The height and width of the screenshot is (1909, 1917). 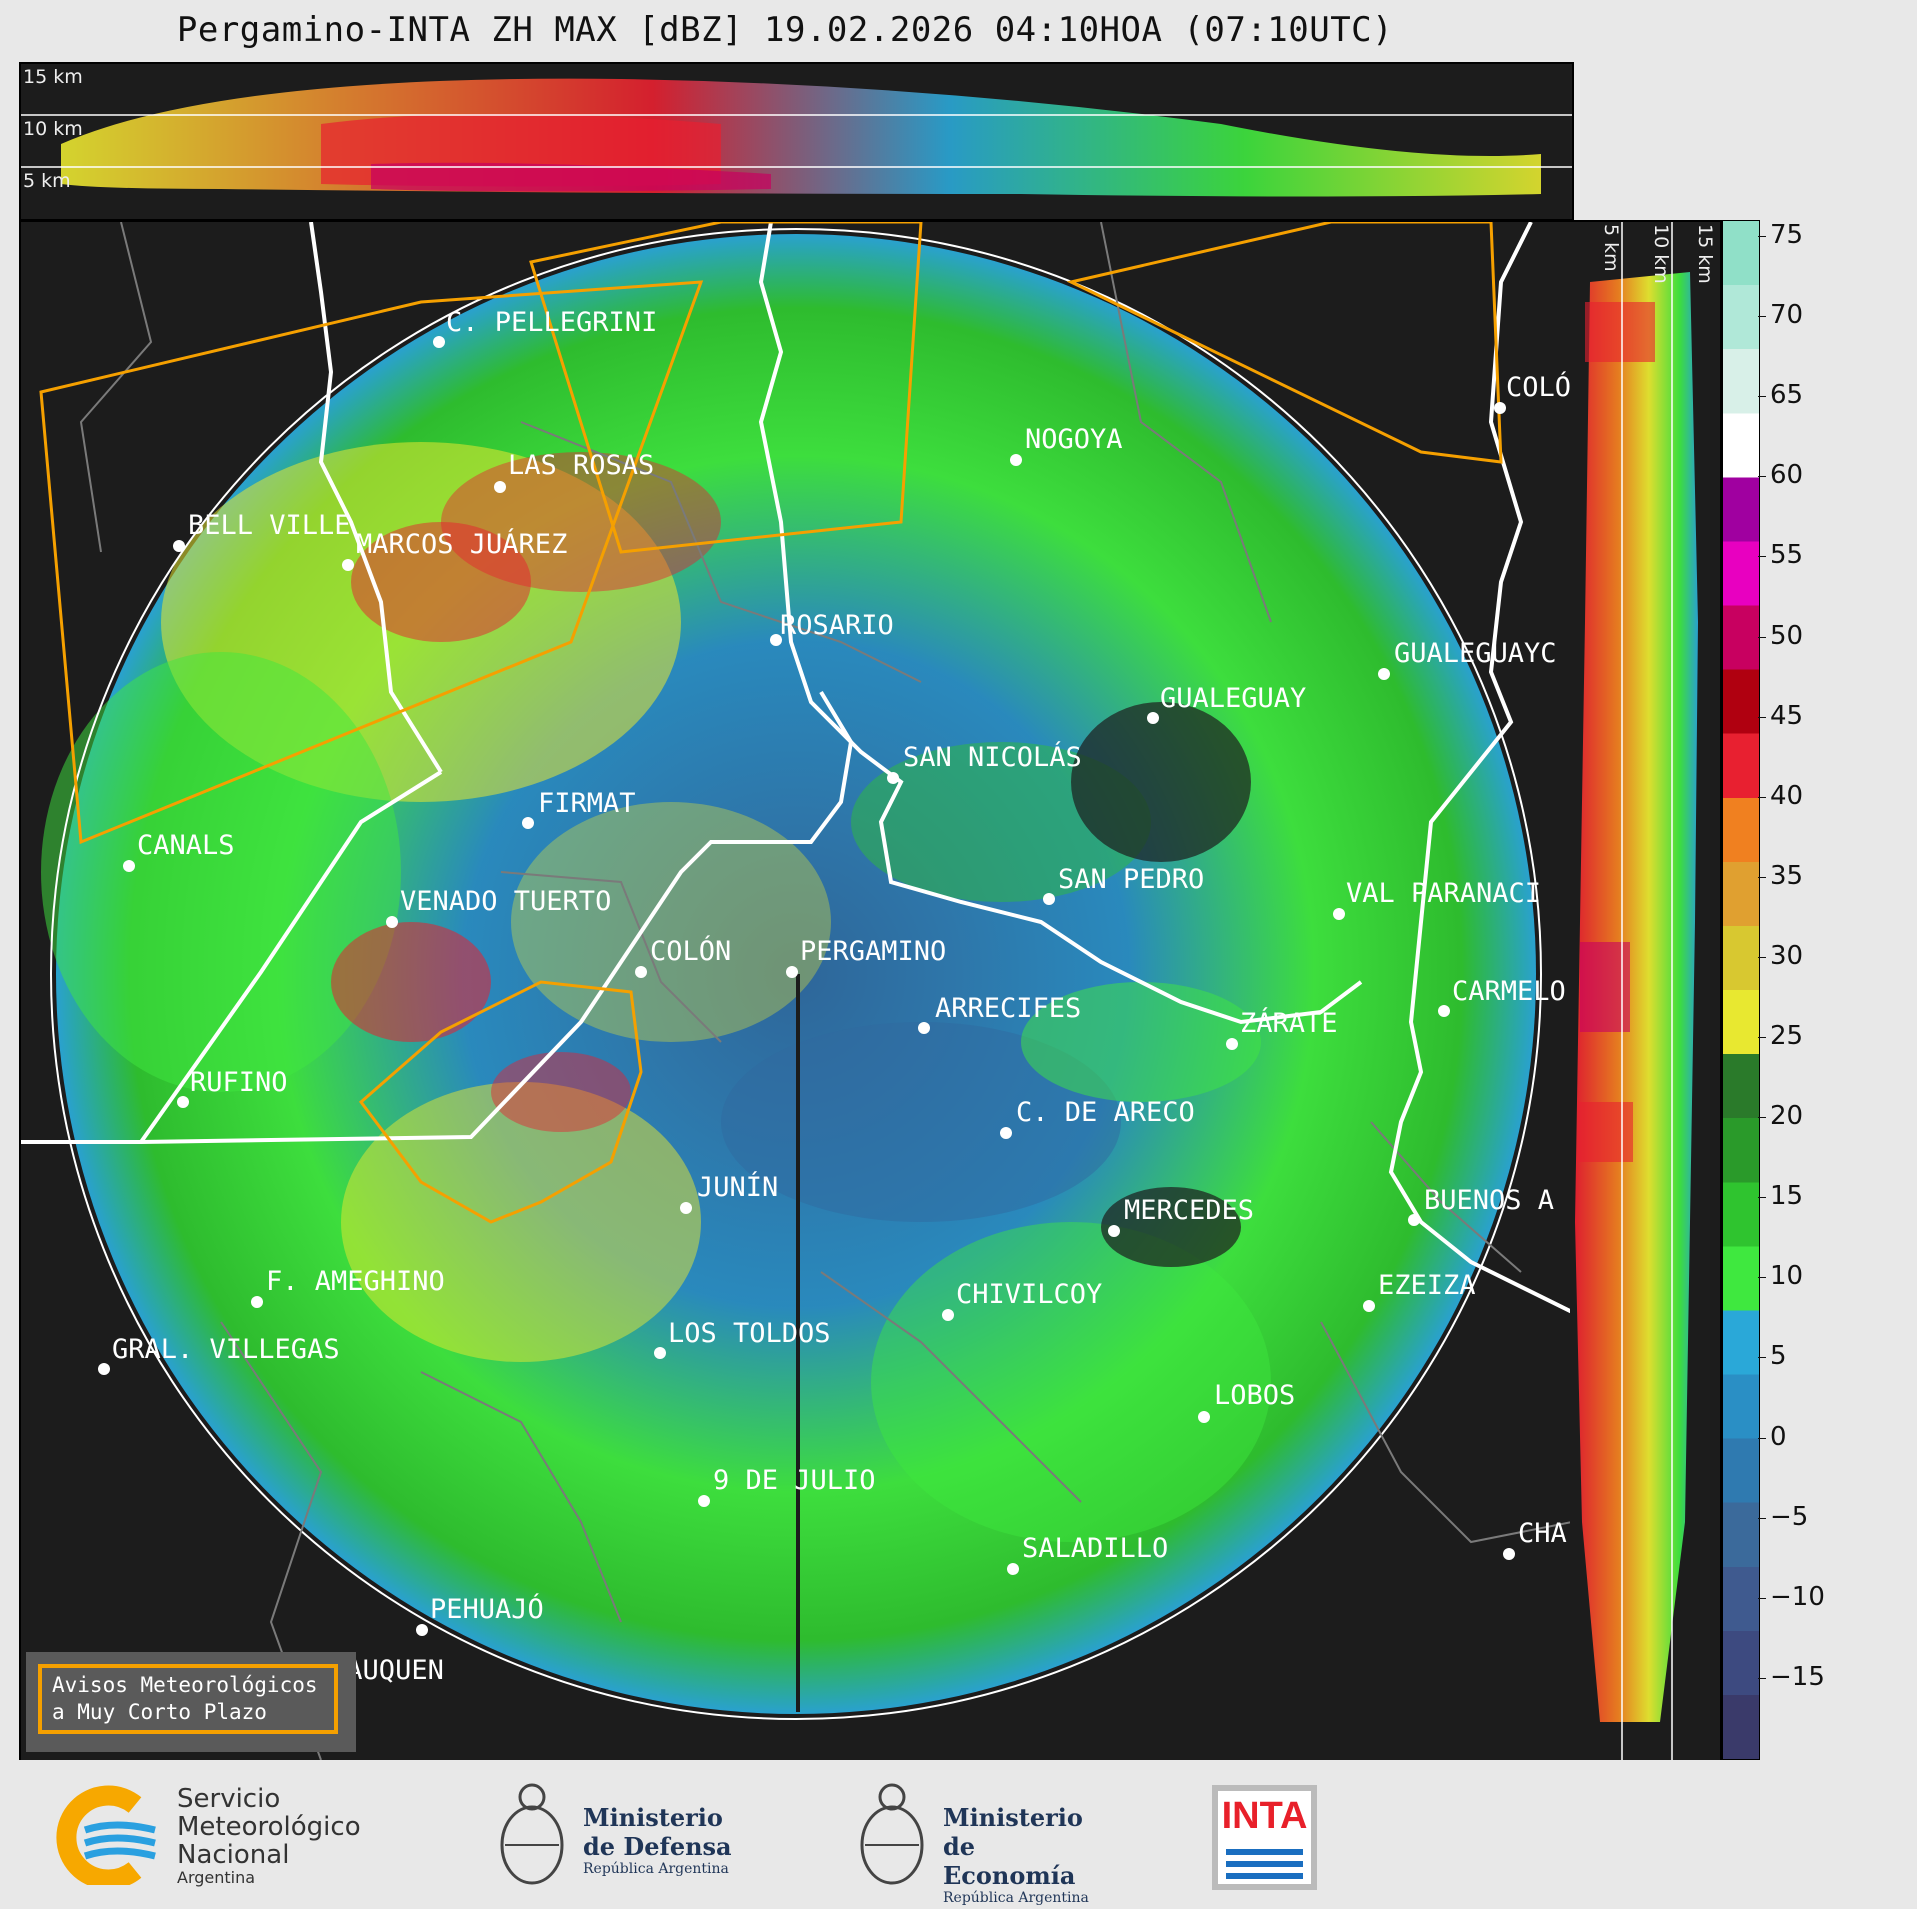 I want to click on colorbar-tick-label: 20, so click(x=1787, y=1116).